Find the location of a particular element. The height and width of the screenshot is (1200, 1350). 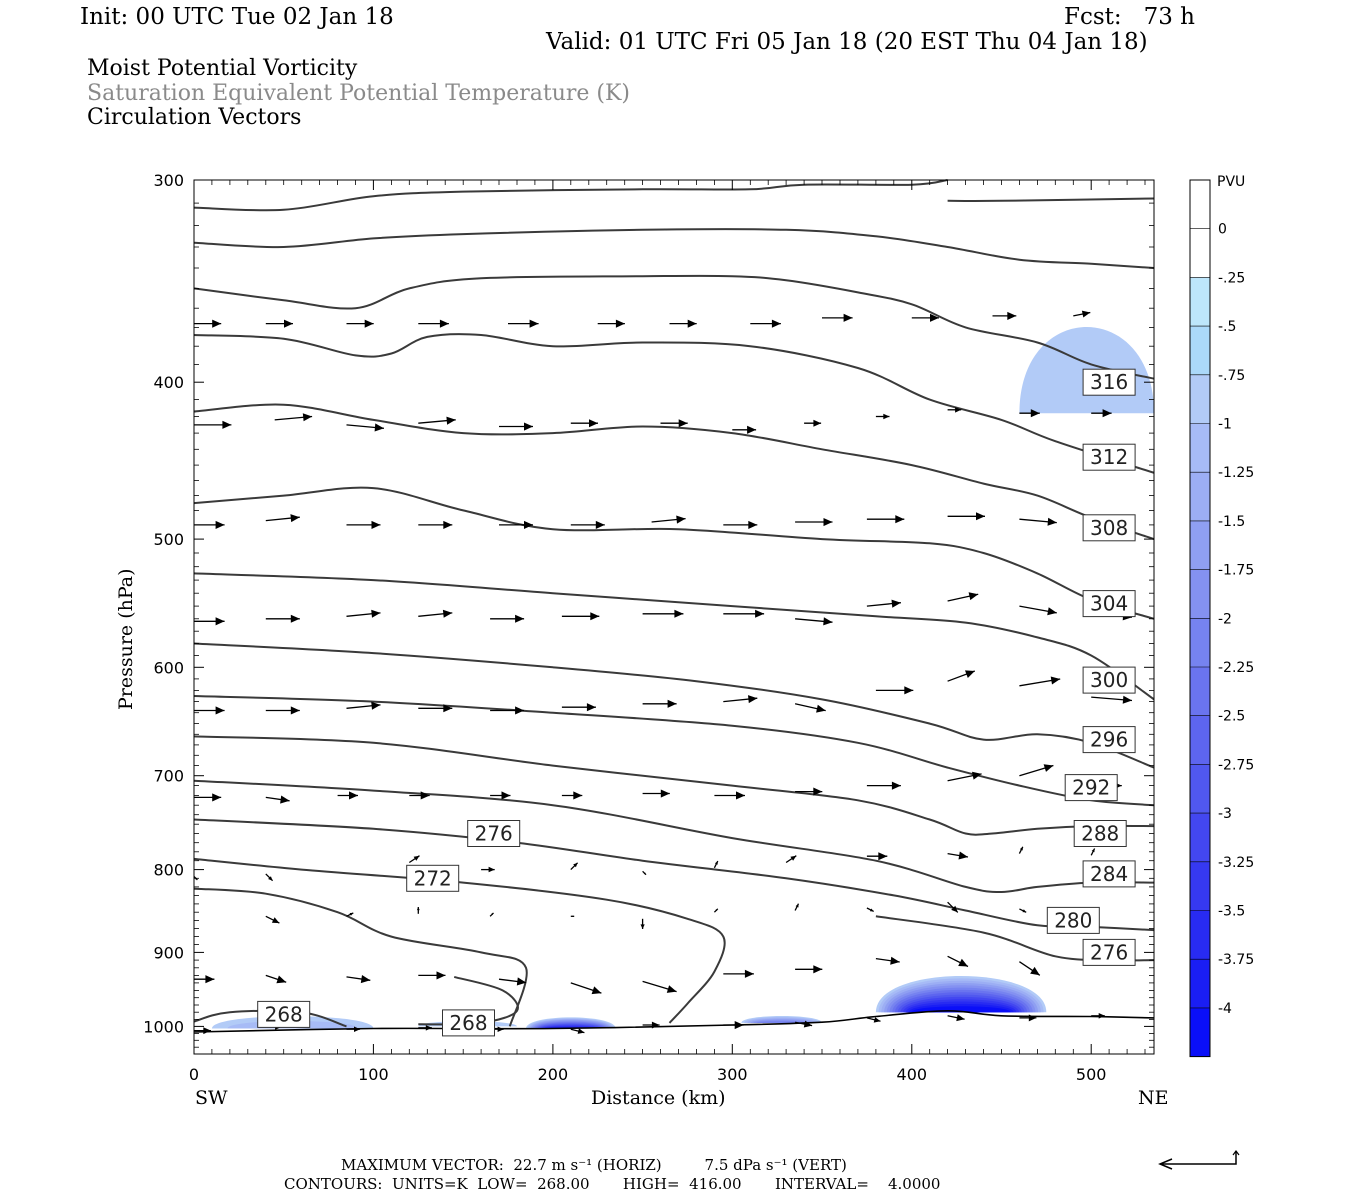

y-tick-label: 500 is located at coordinates (168, 539).